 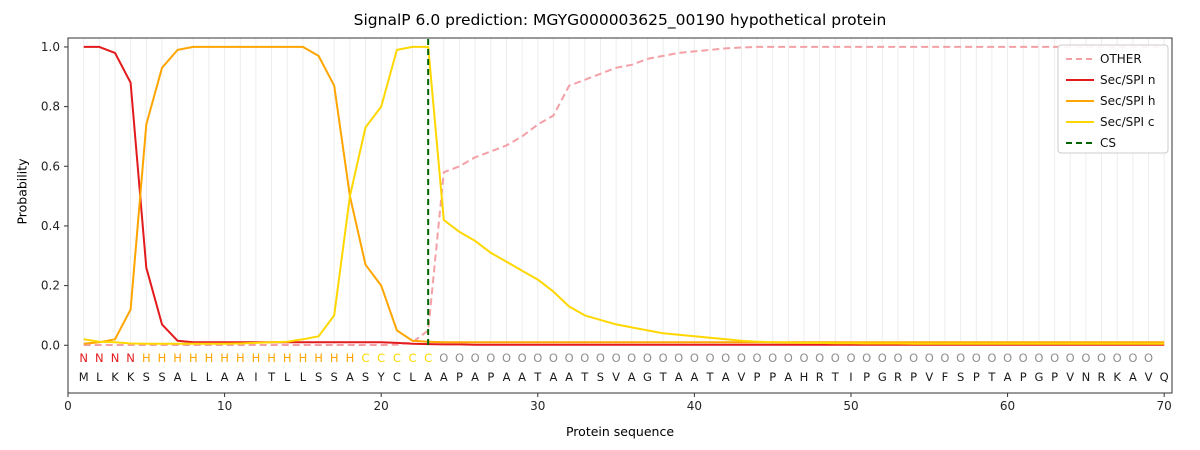 What do you see at coordinates (1086, 377) in the screenshot?
I see `sequence-letter: N` at bounding box center [1086, 377].